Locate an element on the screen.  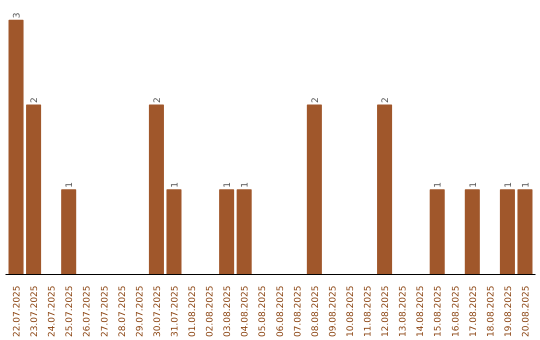
x-tick-label: 15.08.2025 is located at coordinates (439, 312).